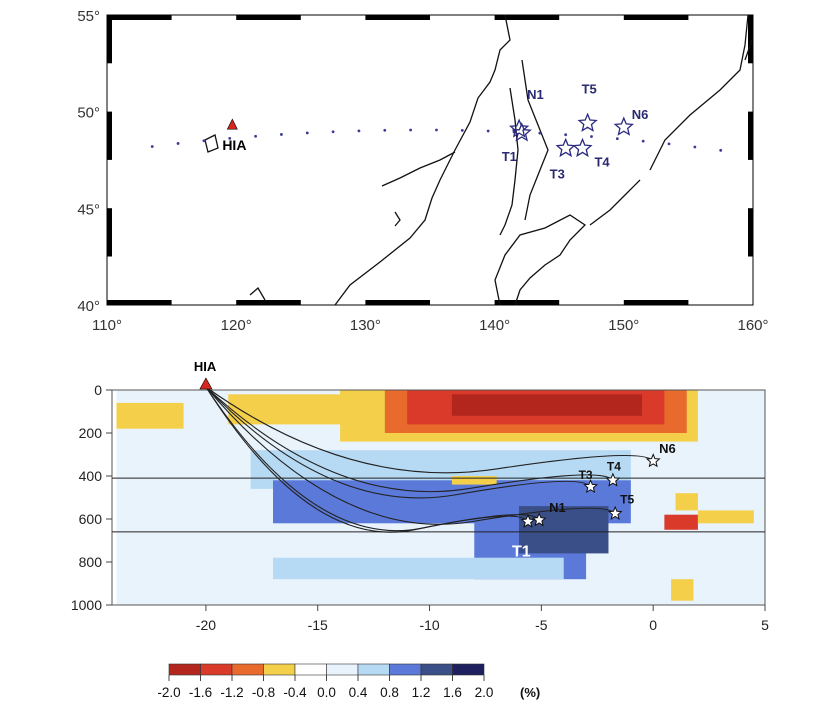 This screenshot has width=826, height=712. What do you see at coordinates (429, 625) in the screenshot?
I see `x-tick-label: -10` at bounding box center [429, 625].